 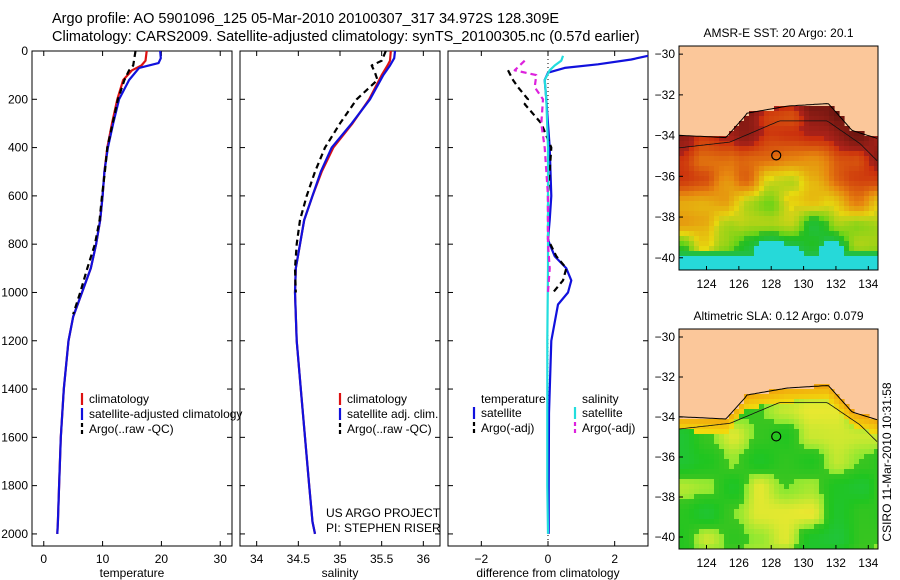 What do you see at coordinates (602, 413) in the screenshot?
I see `legend-label: satellite` at bounding box center [602, 413].